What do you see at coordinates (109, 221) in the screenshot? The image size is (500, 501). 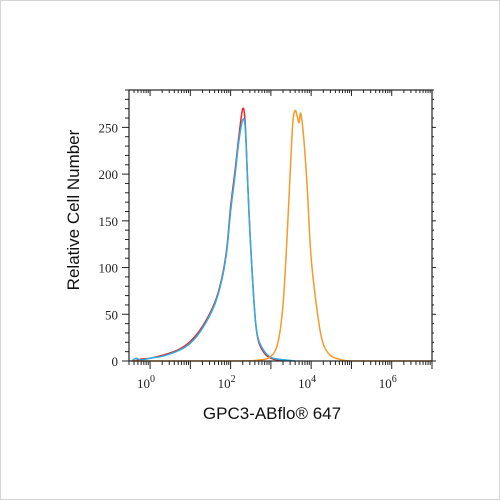 I see `y-tick-label: 150` at bounding box center [109, 221].